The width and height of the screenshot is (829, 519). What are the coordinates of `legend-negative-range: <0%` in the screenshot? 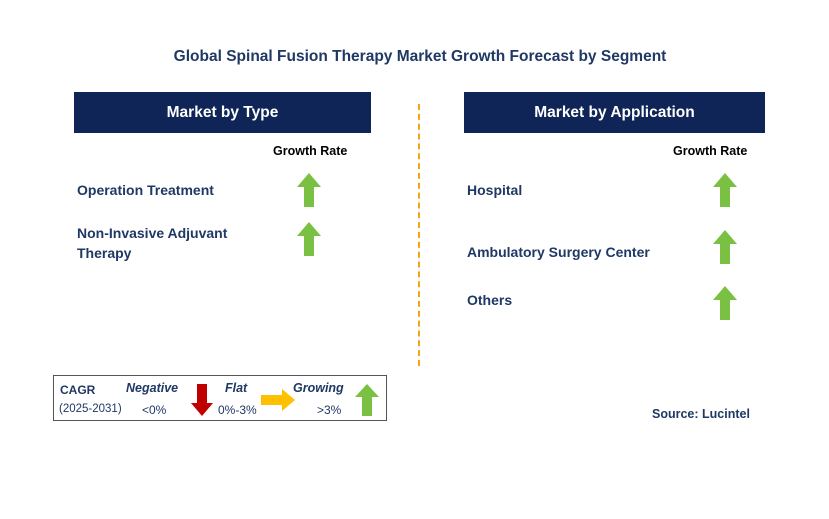 It's located at (154, 410).